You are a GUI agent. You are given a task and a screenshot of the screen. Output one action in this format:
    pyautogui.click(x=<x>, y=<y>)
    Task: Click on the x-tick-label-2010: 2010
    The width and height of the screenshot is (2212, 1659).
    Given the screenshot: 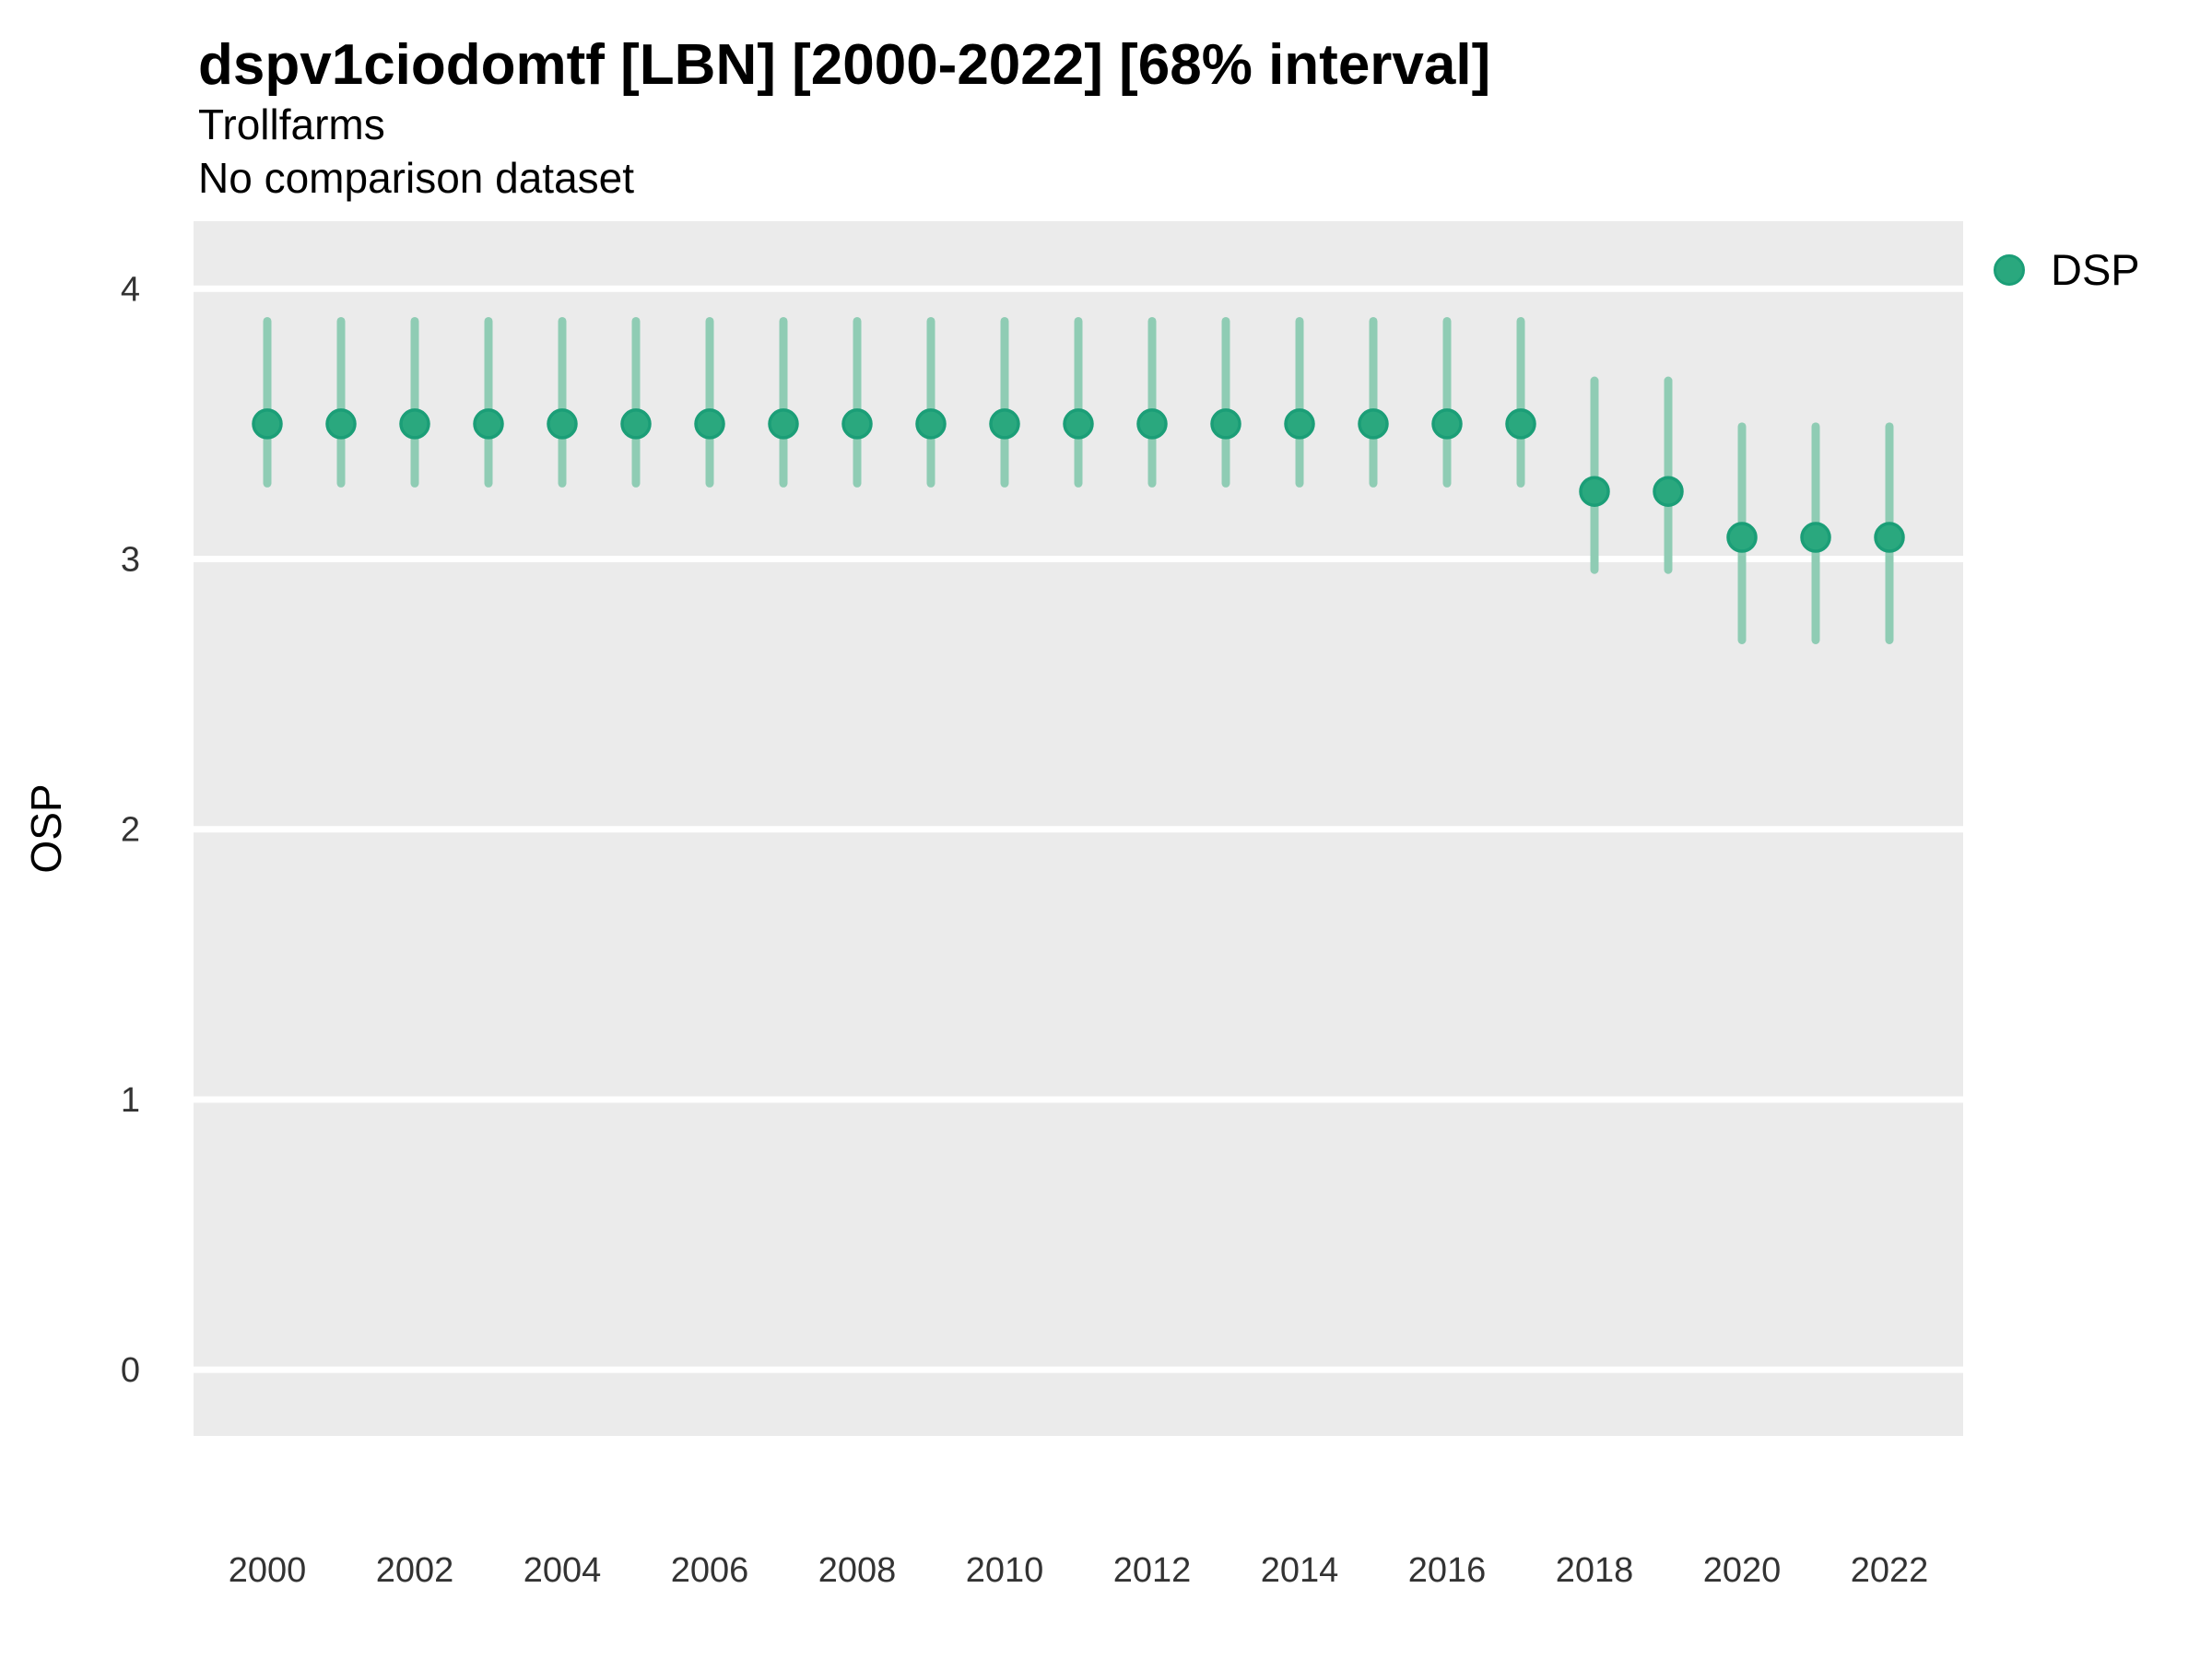 What is the action you would take?
    pyautogui.click(x=1005, y=1570)
    